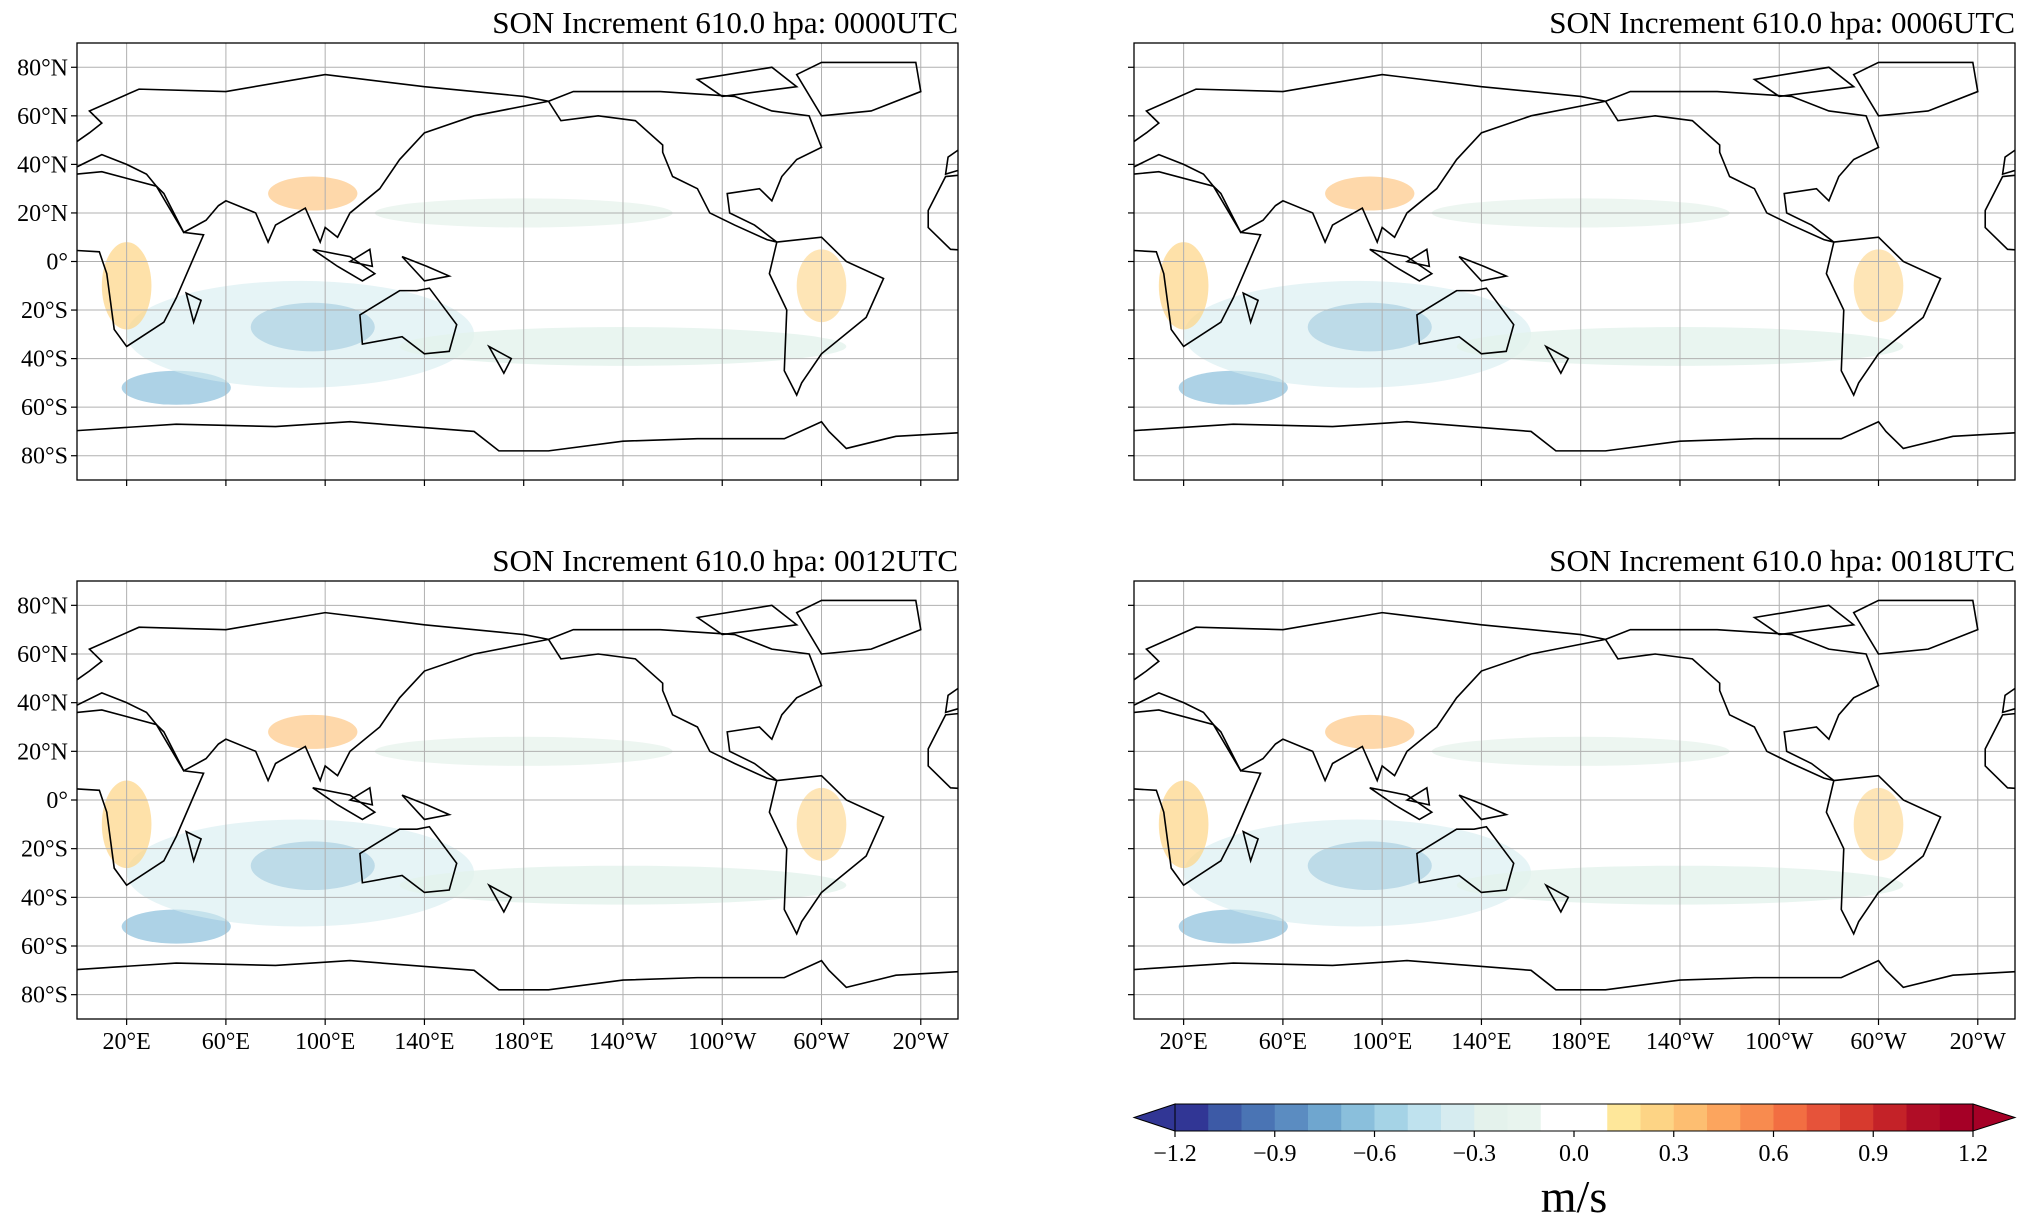 Image resolution: width=2025 pixels, height=1232 pixels. Describe the element at coordinates (1873, 1154) in the screenshot. I see `colorbar-tick-label: 0.9` at that location.